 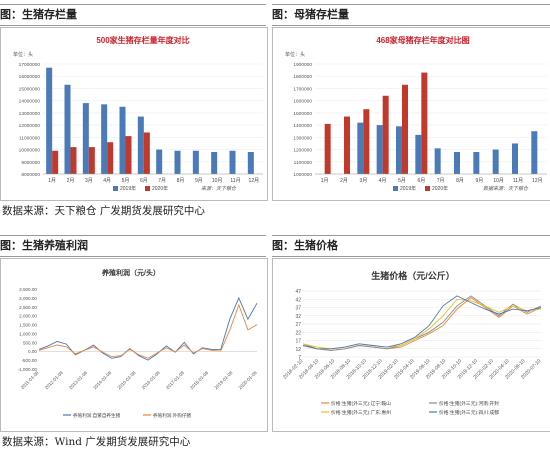 I want to click on source-note-bottom: 数据来源：Wind 广发期货发展研究中心, so click(x=96, y=442).